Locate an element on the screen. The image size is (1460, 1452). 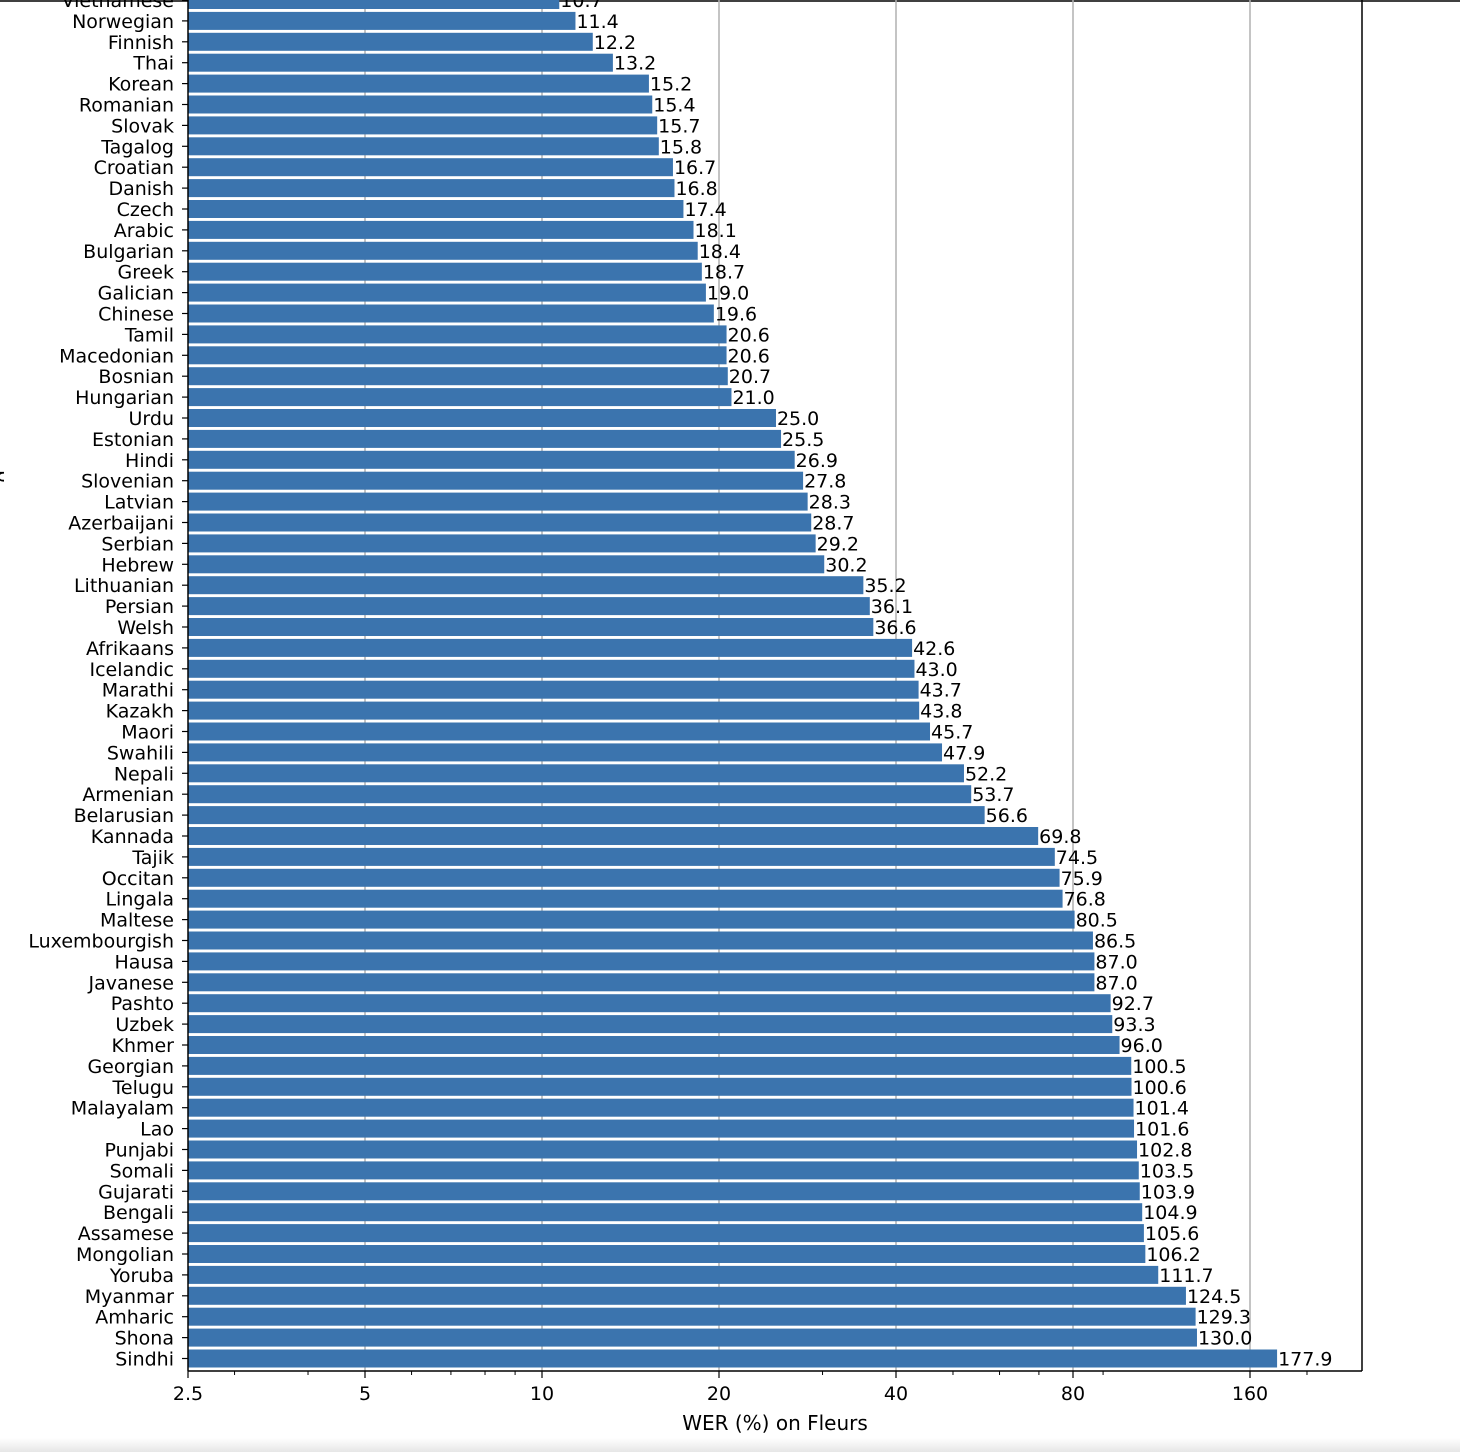
value-label: 106.2 is located at coordinates (1173, 1255).